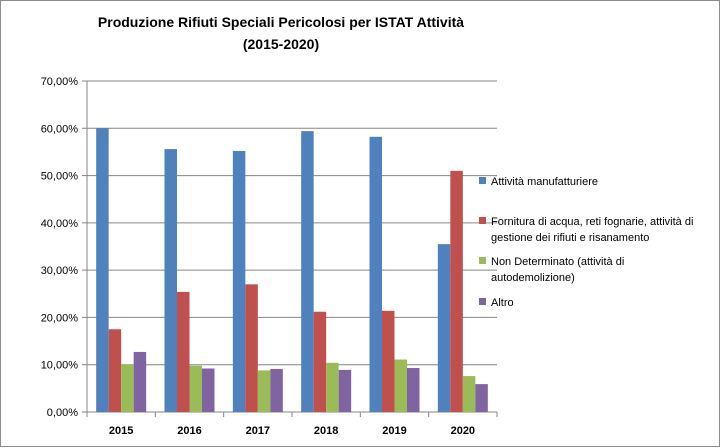  What do you see at coordinates (326, 431) in the screenshot?
I see `x-tick-label: 2018` at bounding box center [326, 431].